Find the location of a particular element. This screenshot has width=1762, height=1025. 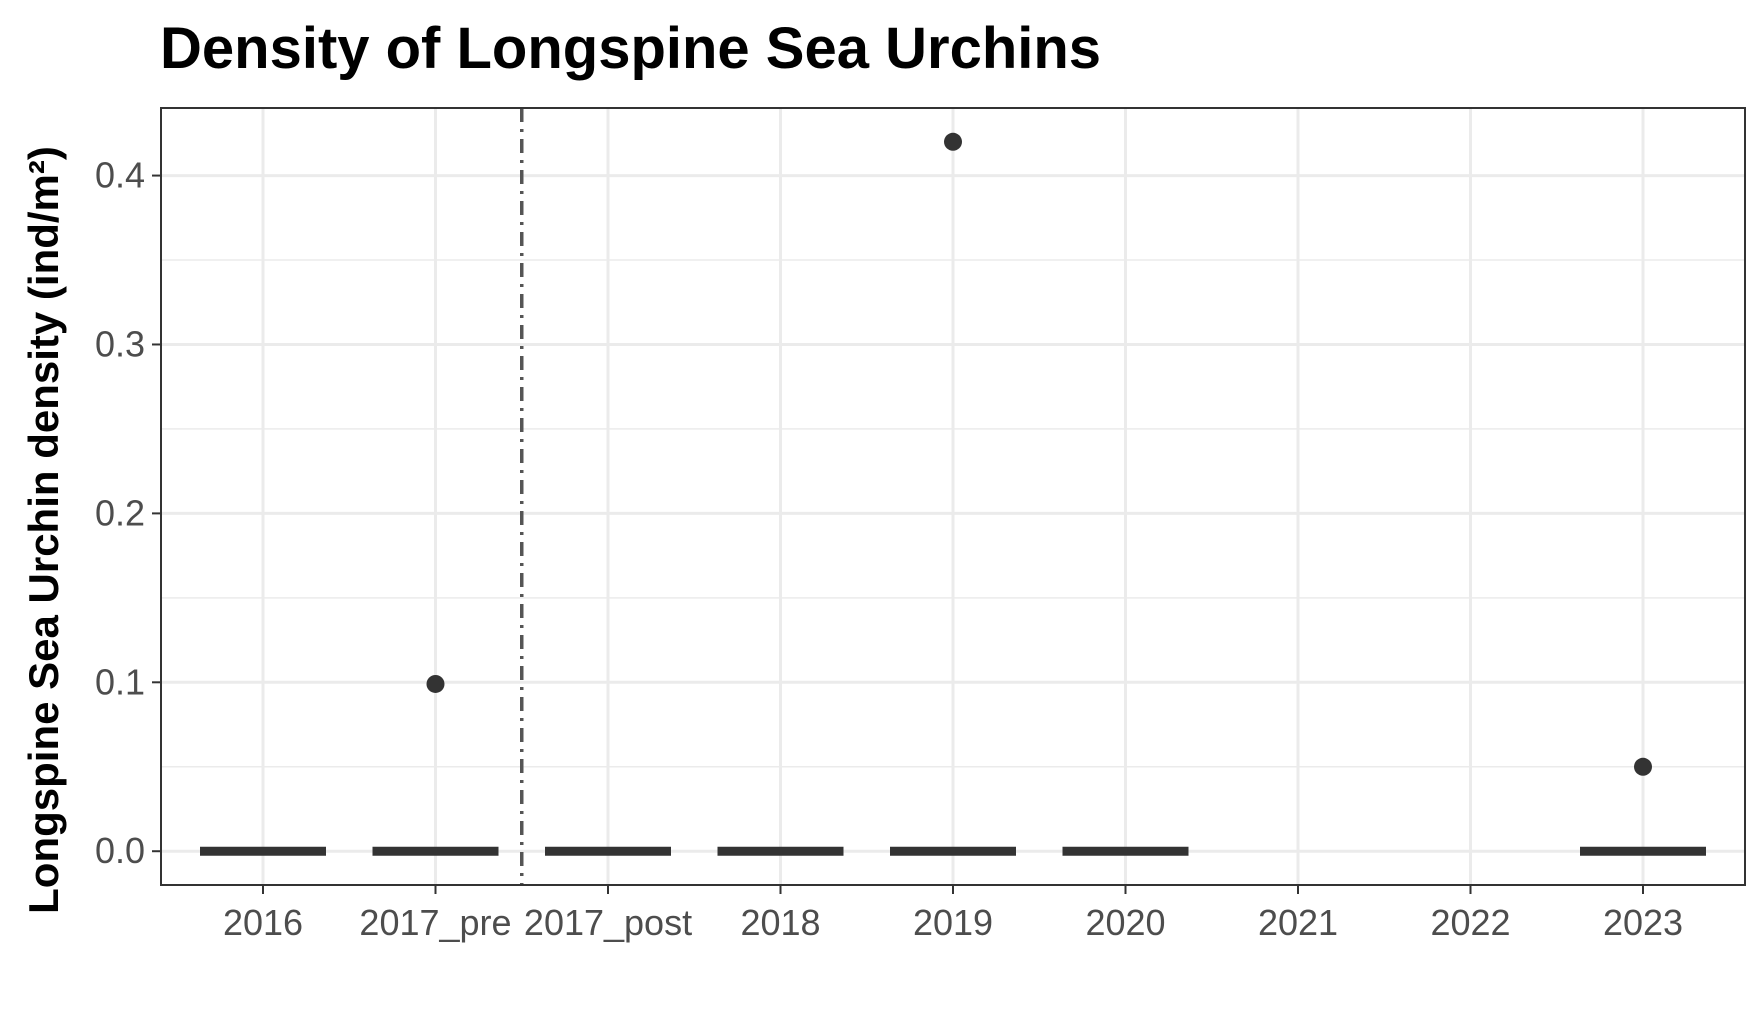

x-tick-label: 2021 is located at coordinates (1298, 922).